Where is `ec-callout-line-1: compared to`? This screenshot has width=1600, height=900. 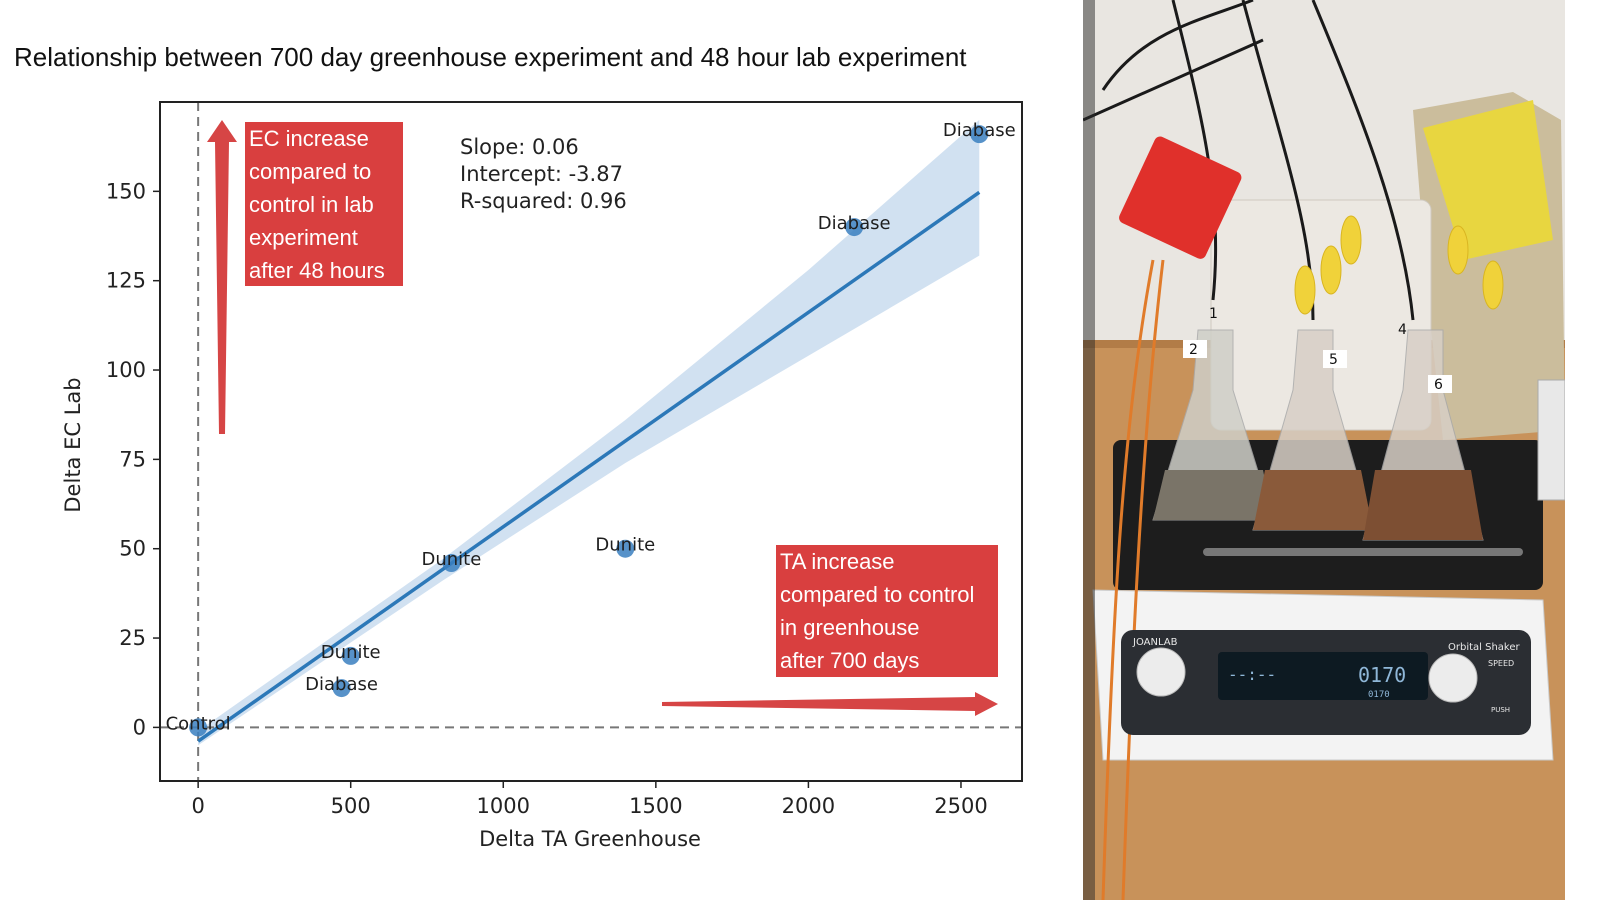 ec-callout-line-1: compared to is located at coordinates (310, 171).